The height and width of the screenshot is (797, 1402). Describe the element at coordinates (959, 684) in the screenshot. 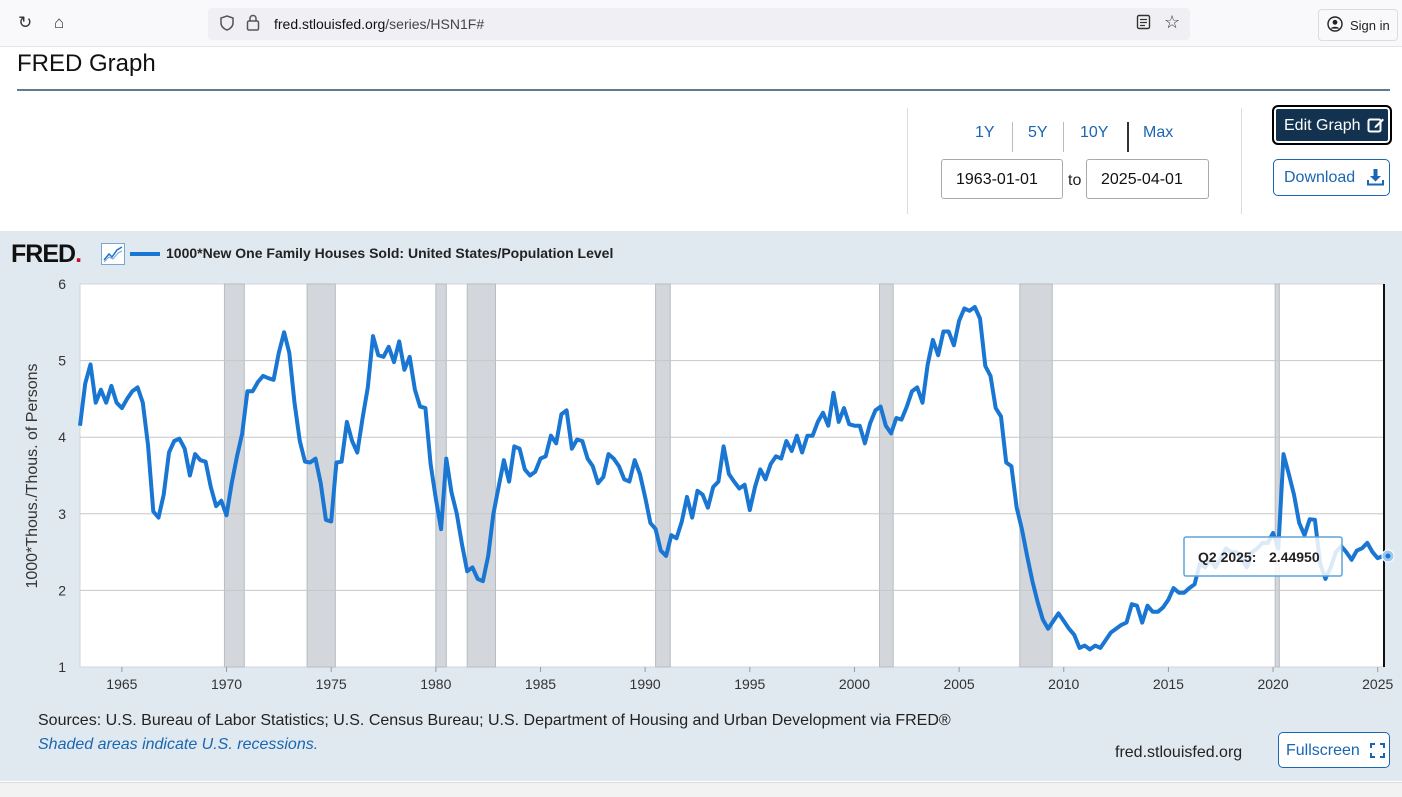

I see `x-tick-label: 2005` at that location.